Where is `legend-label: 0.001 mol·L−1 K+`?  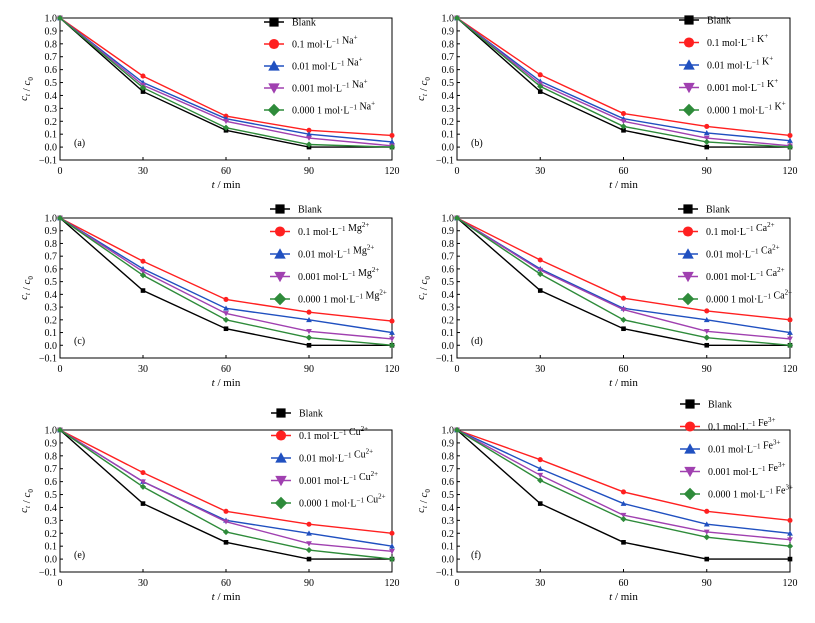
legend-label: 0.001 mol·L−1 K+ is located at coordinates (742, 85).